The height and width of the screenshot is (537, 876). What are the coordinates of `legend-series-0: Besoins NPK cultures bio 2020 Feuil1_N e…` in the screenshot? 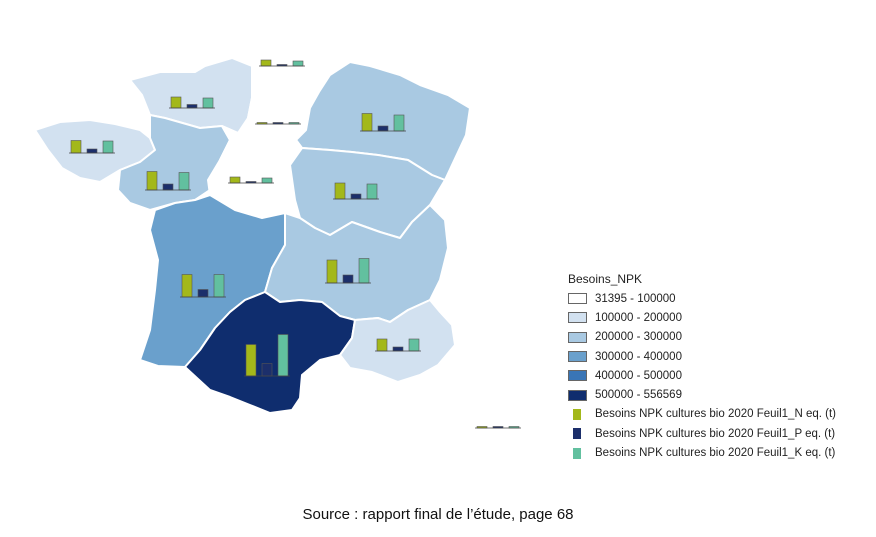 It's located at (718, 414).